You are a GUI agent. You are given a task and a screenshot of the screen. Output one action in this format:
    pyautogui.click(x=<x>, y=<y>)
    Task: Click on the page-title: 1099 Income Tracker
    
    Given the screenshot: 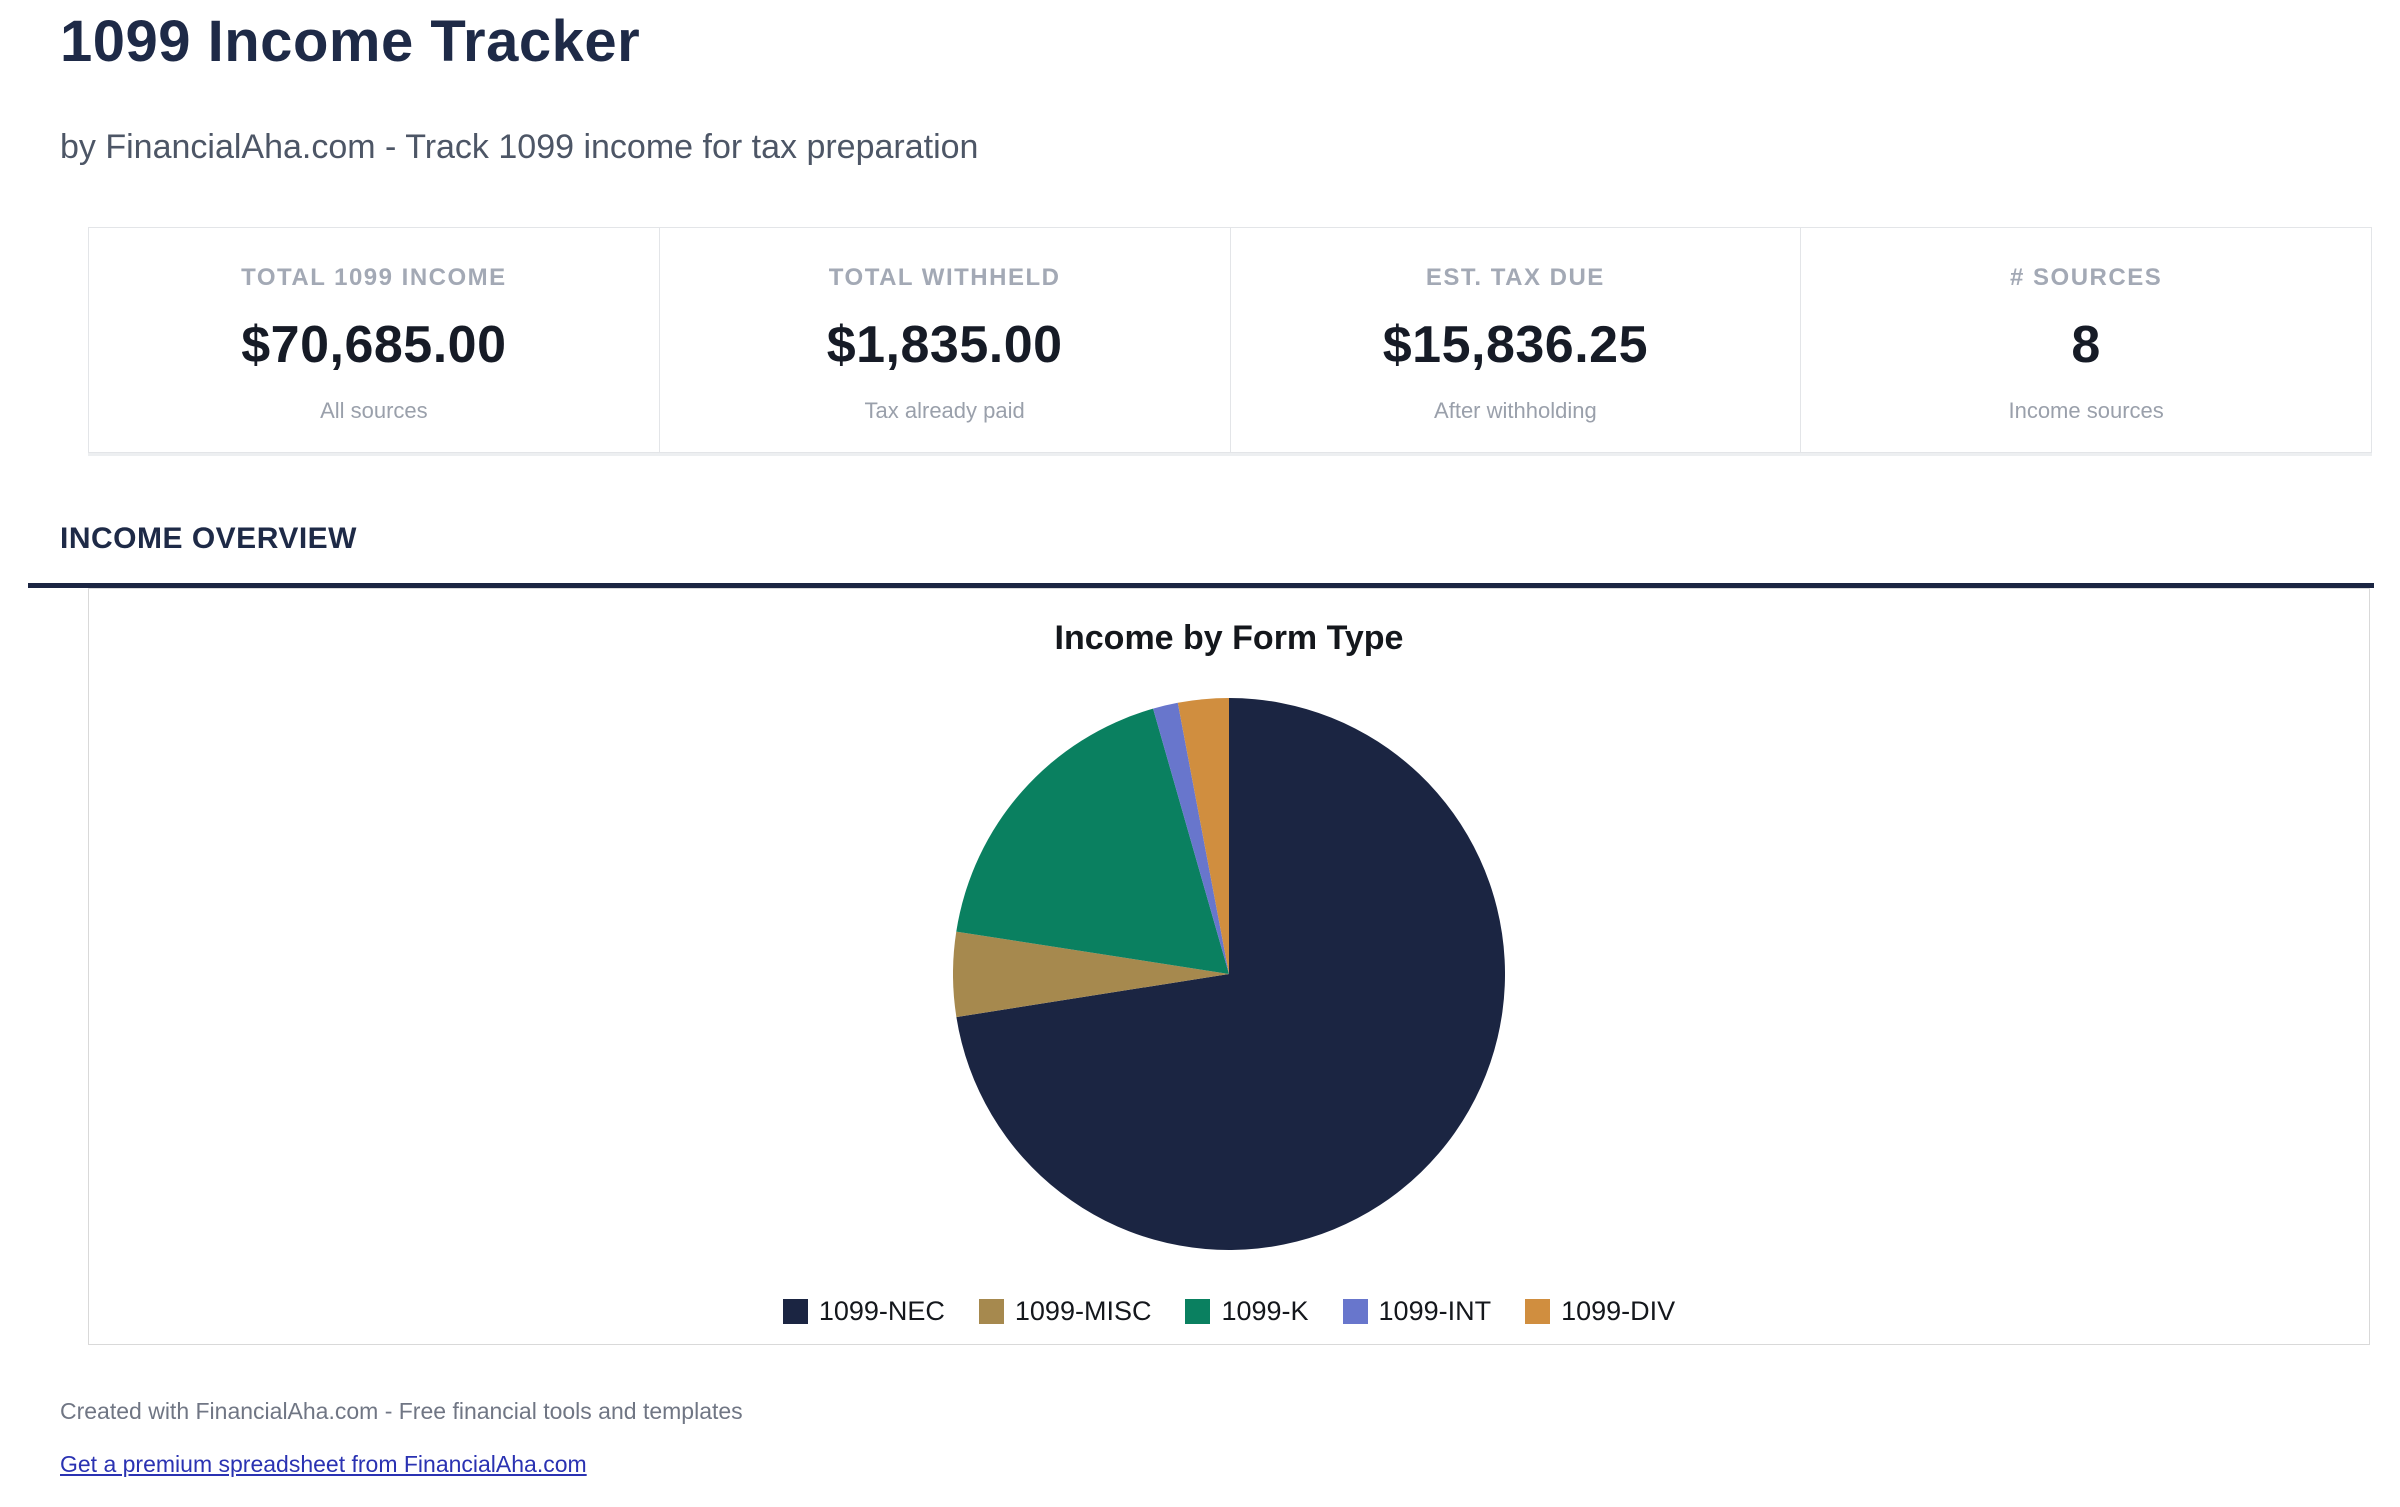 What is the action you would take?
    pyautogui.click(x=350, y=41)
    